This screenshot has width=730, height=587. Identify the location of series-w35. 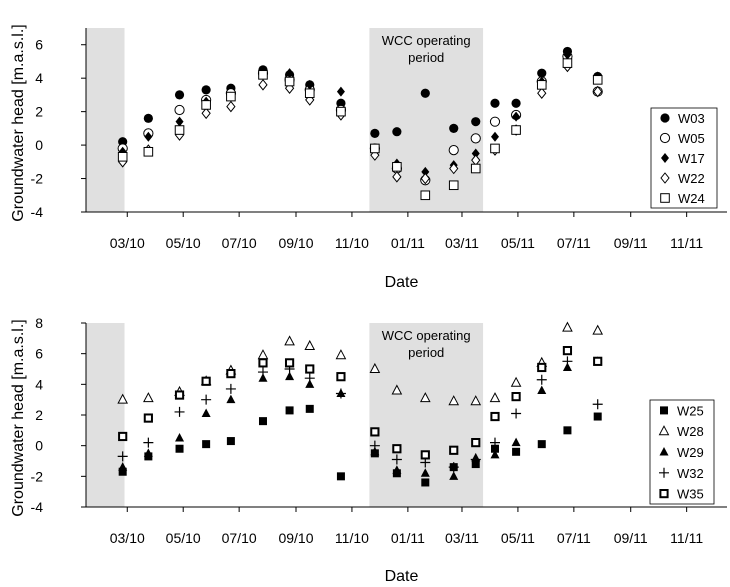
(360, 403).